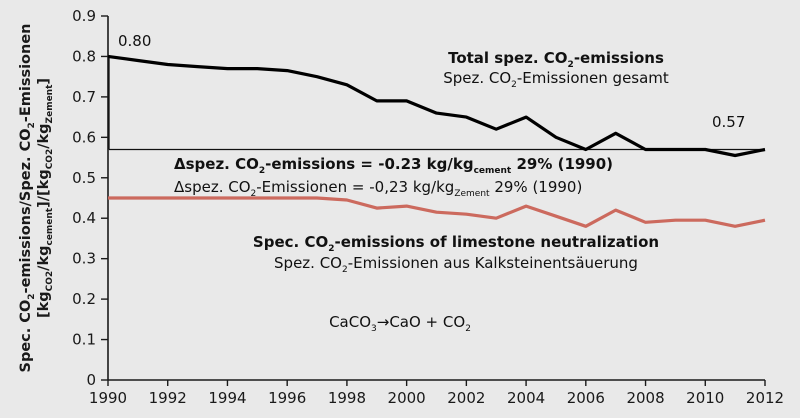 This screenshot has width=800, height=418. What do you see at coordinates (705, 398) in the screenshot?
I see `x-tick-label: 2010` at bounding box center [705, 398].